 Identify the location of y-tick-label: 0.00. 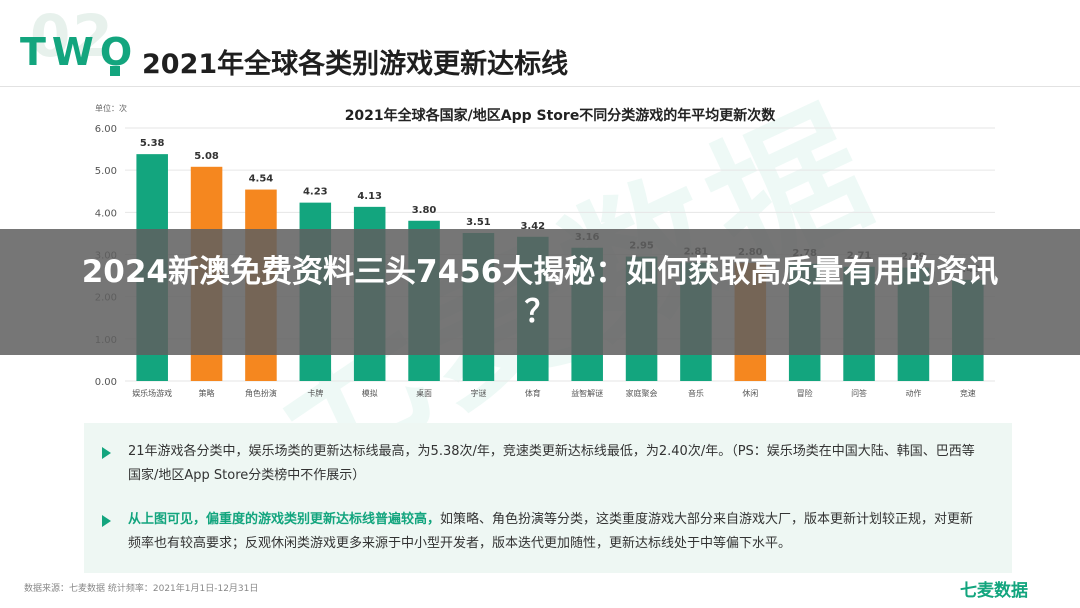
(106, 382).